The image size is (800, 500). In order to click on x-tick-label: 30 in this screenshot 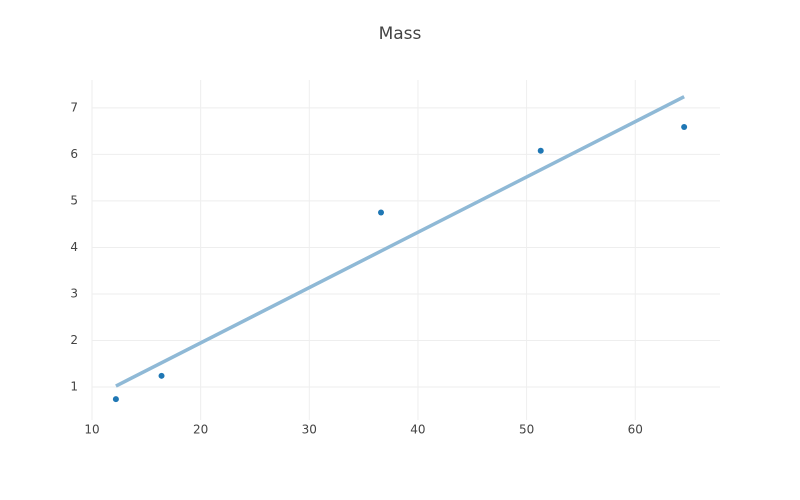, I will do `click(309, 430)`.